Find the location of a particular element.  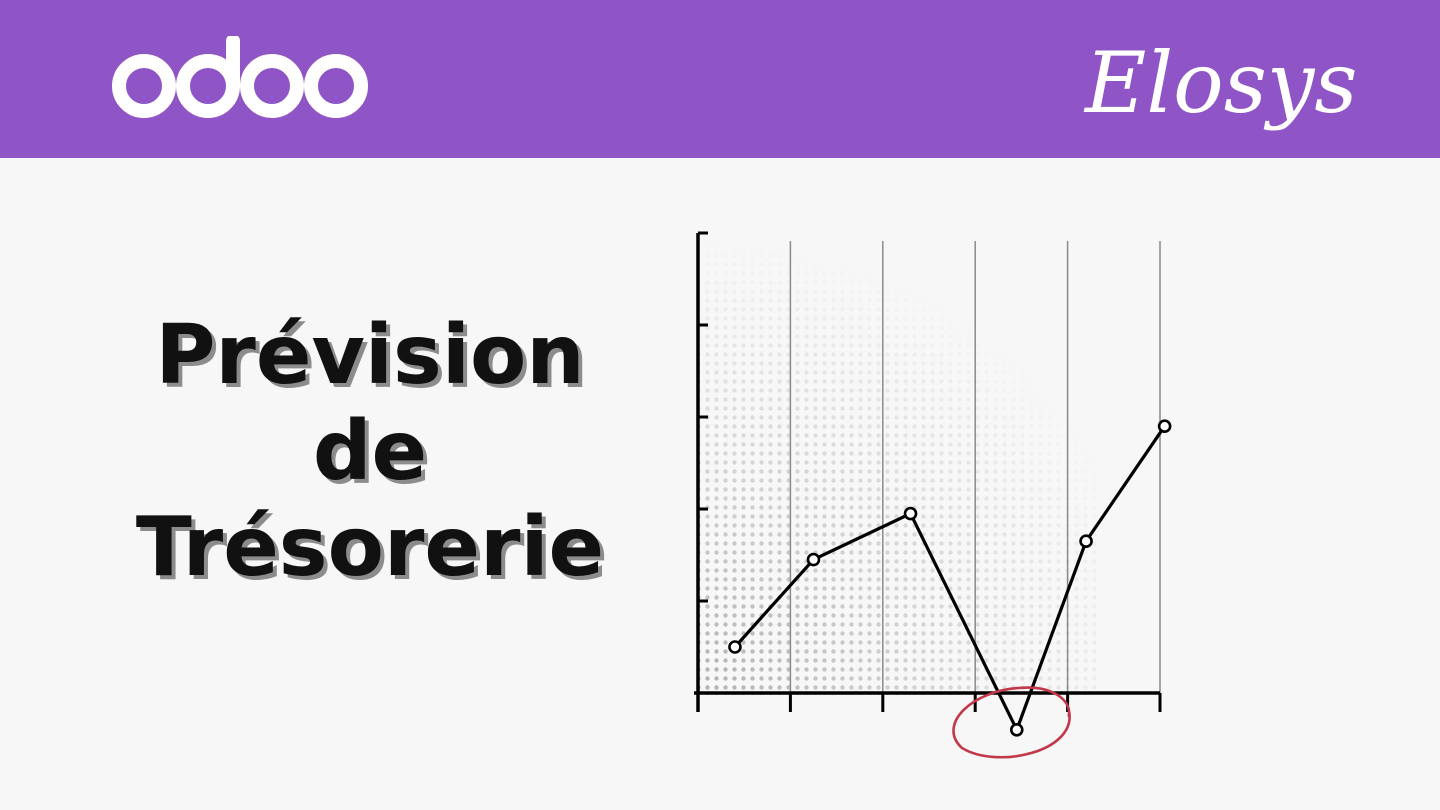

highlight-circle is located at coordinates (1011, 722).